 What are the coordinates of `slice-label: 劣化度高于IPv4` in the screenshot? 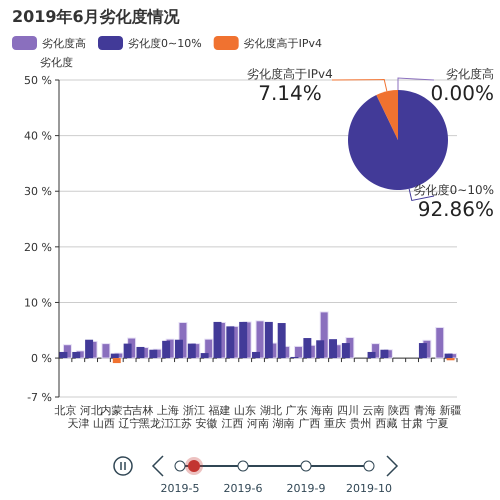 It's located at (290, 74).